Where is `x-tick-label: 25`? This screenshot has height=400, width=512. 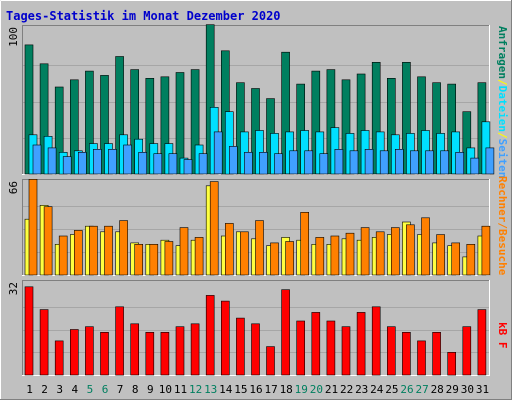
x-tick-label: 25 is located at coordinates (391, 389).